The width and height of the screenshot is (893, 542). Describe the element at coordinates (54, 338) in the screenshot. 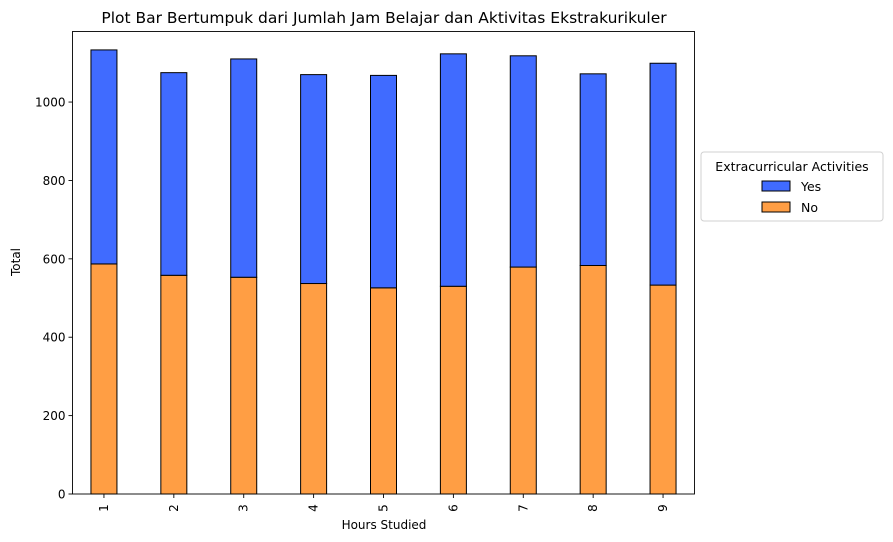

I see `y-tick-label: 400` at that location.